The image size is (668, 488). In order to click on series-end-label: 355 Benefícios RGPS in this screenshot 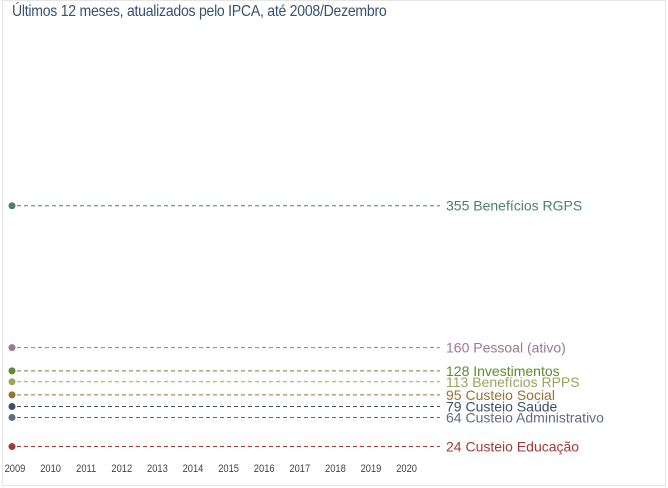, I will do `click(514, 206)`.